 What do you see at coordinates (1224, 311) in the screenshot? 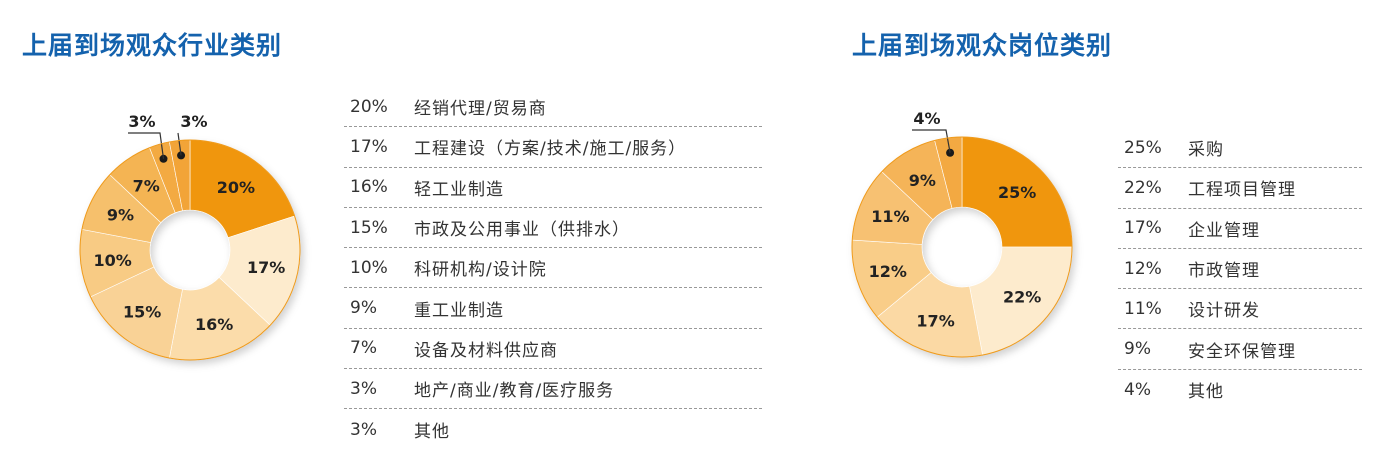
I see `legend-label: 设计研发` at bounding box center [1224, 311].